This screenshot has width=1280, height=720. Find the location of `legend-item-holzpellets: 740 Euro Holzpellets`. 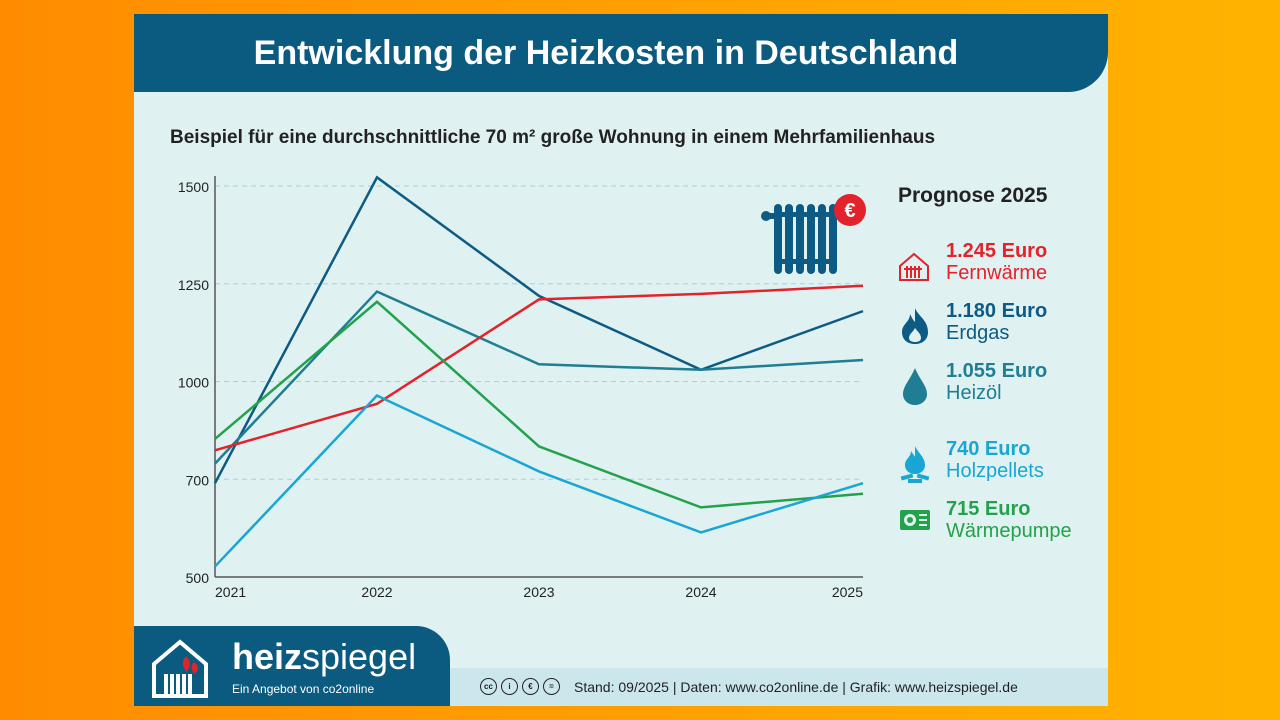

legend-item-holzpellets: 740 Euro Holzpellets is located at coordinates (971, 461).